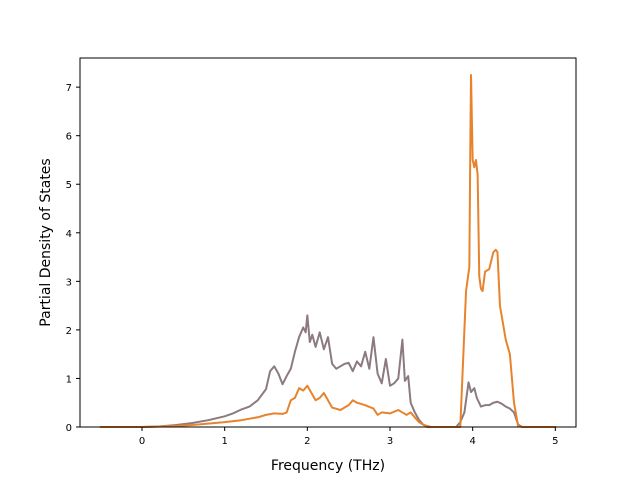 Image resolution: width=640 pixels, height=480 pixels. Describe the element at coordinates (69, 428) in the screenshot. I see `y-tick-label: 0` at that location.